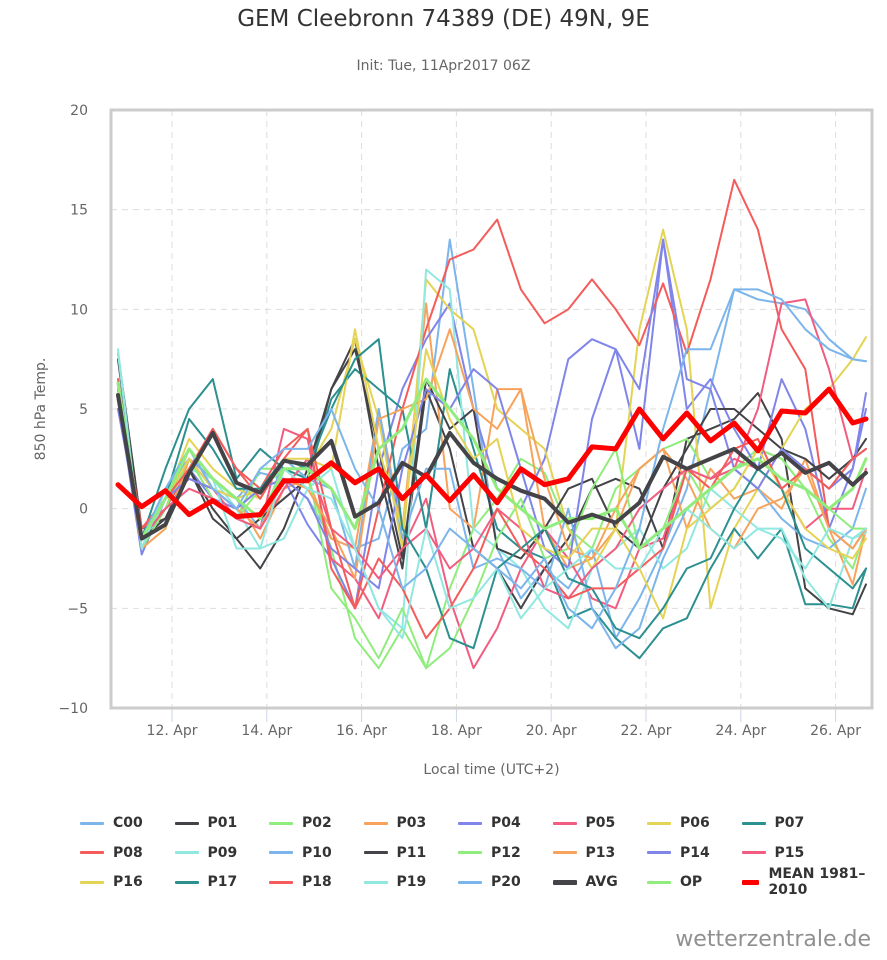 The image size is (887, 960). I want to click on x-tick-label: 14. Apr, so click(266, 731).